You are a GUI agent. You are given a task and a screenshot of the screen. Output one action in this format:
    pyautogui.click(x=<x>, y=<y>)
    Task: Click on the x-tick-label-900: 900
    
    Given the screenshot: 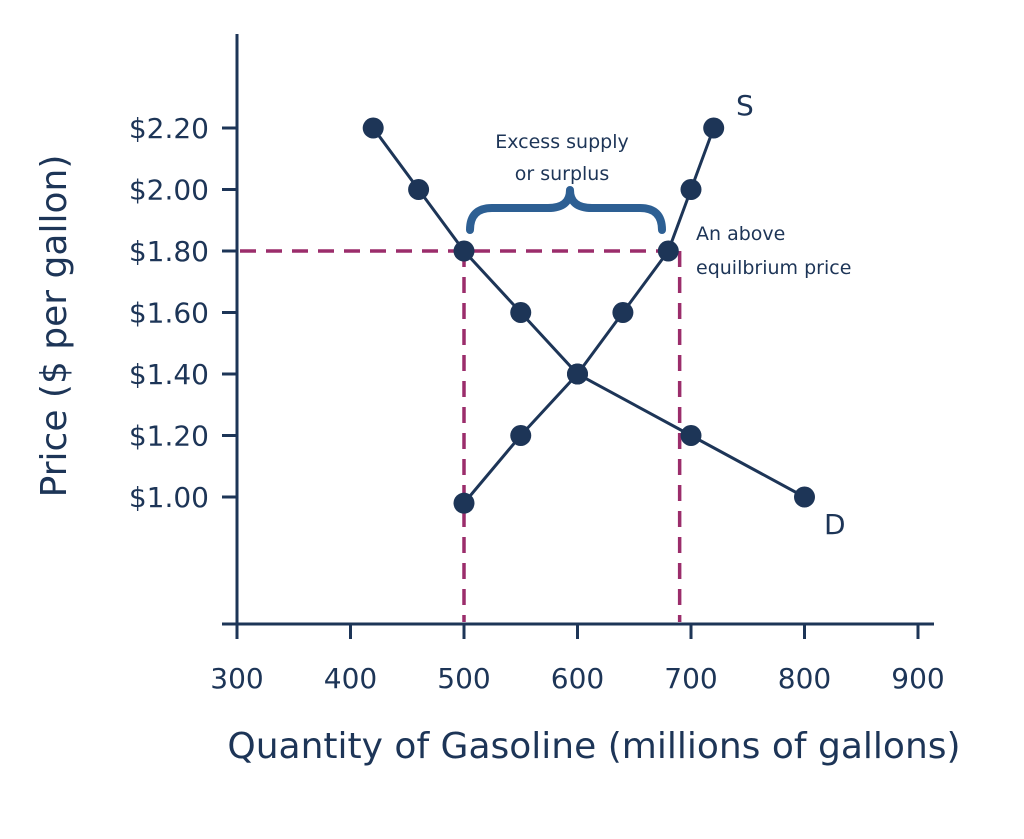 What is the action you would take?
    pyautogui.click(x=917, y=678)
    